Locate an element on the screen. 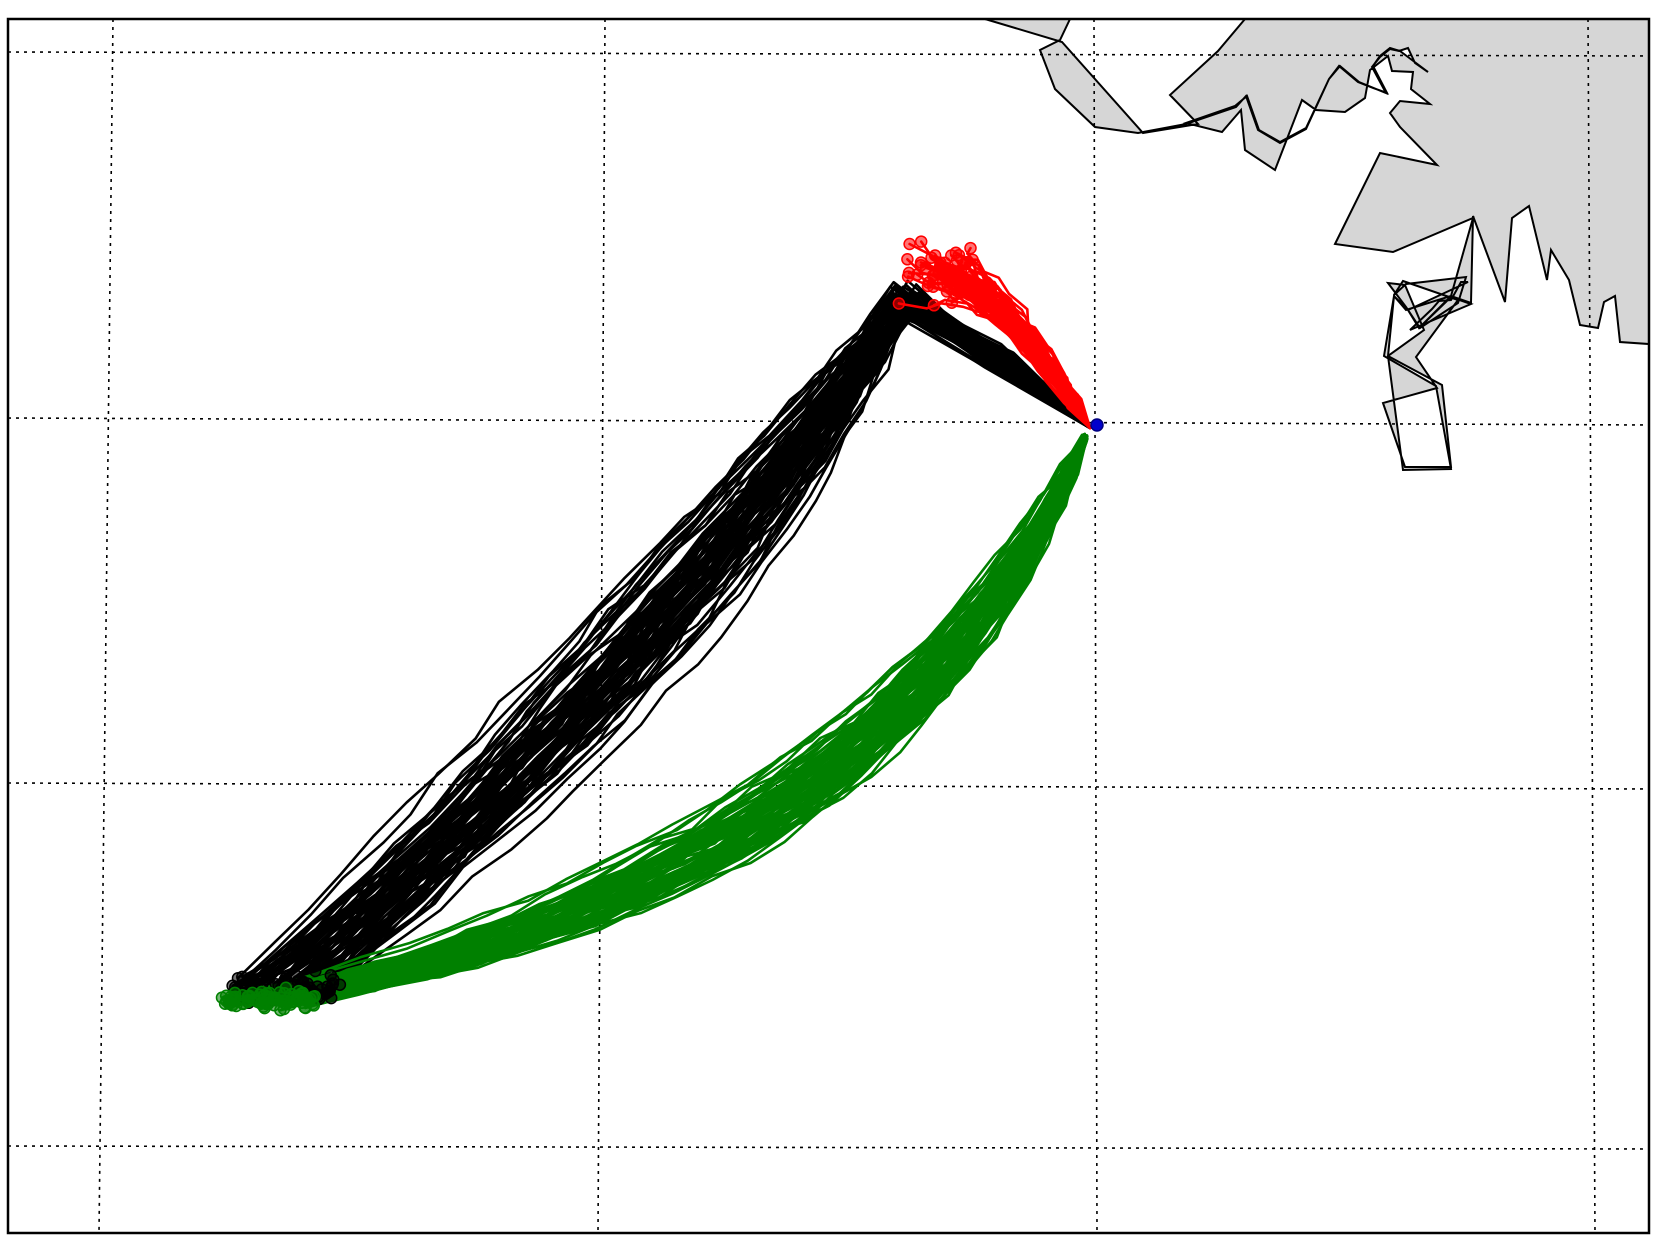 This screenshot has height=1240, width=1658. release-point-marker is located at coordinates (1097, 425).